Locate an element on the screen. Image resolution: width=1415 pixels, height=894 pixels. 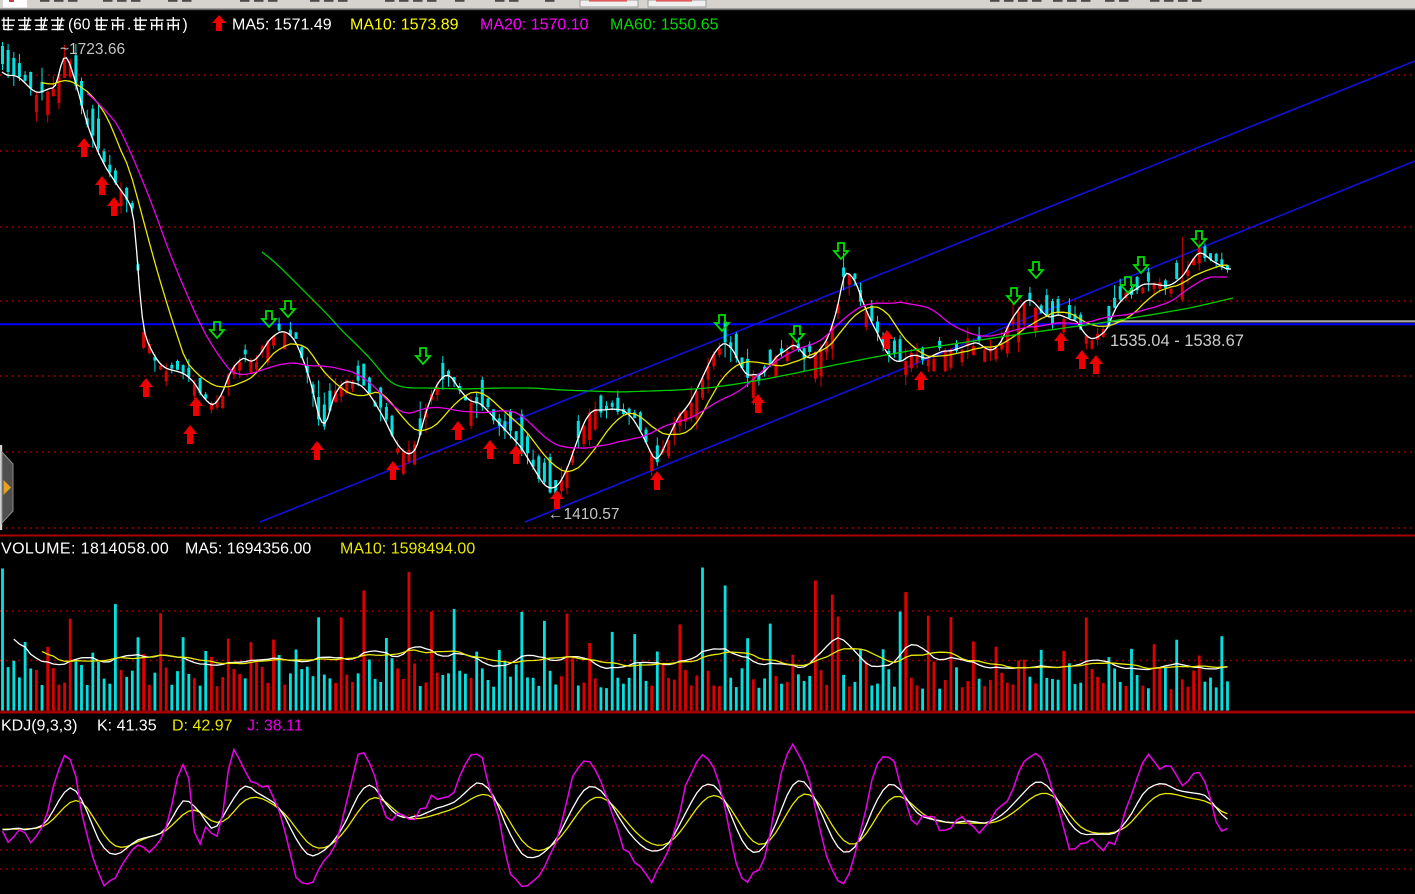
svg-text: D: 42.97 is located at coordinates (202, 726).